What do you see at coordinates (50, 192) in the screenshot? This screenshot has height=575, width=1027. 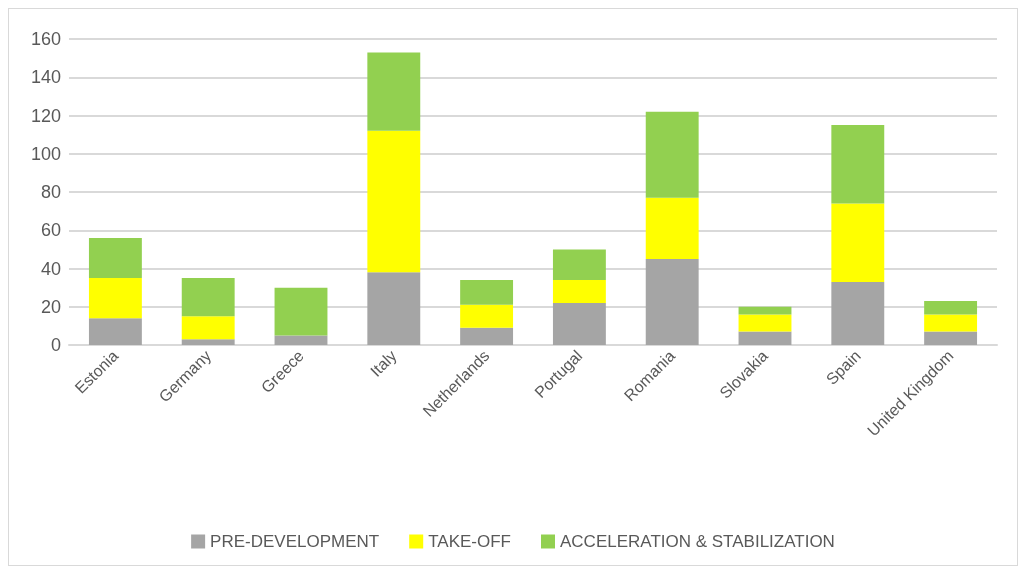 I see `y-tick-label: 80` at bounding box center [50, 192].